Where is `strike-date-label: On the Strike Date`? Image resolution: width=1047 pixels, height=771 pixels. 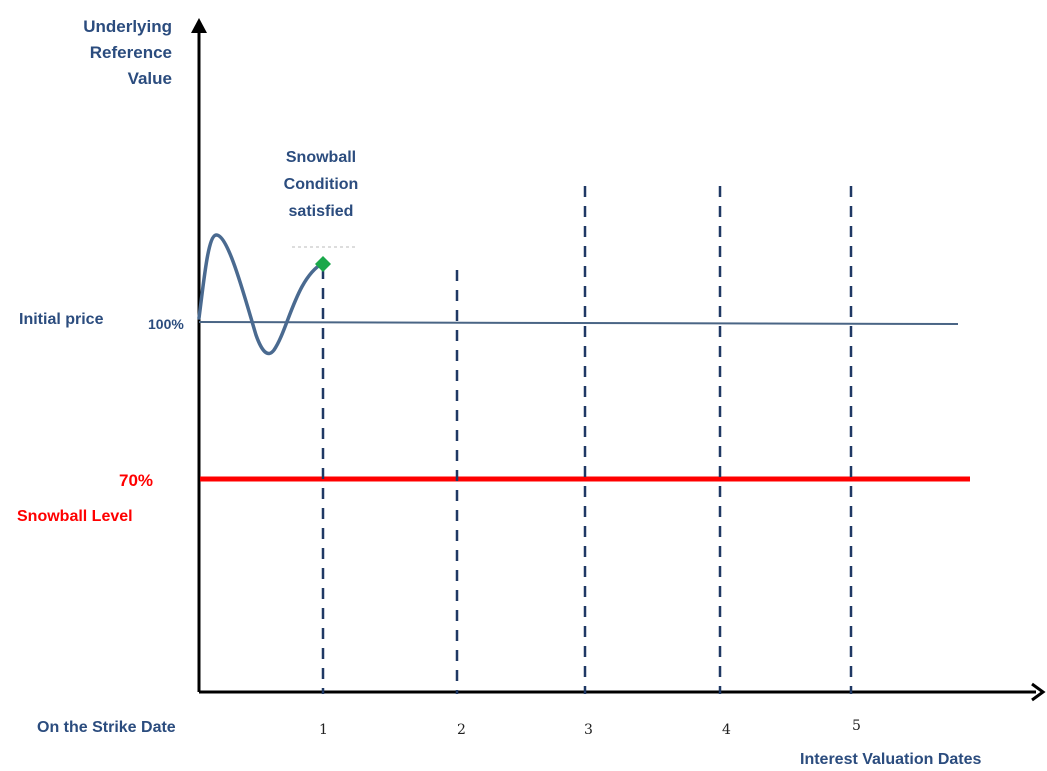
strike-date-label: On the Strike Date is located at coordinates (106, 727).